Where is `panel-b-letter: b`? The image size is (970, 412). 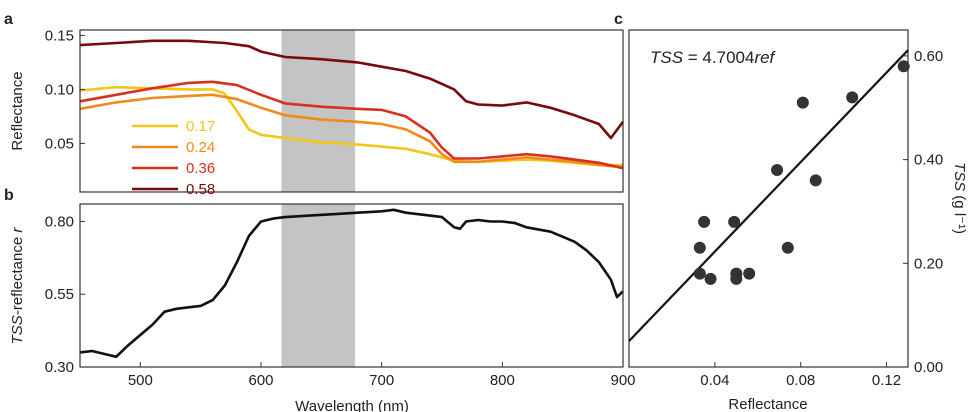 panel-b-letter: b is located at coordinates (9, 195).